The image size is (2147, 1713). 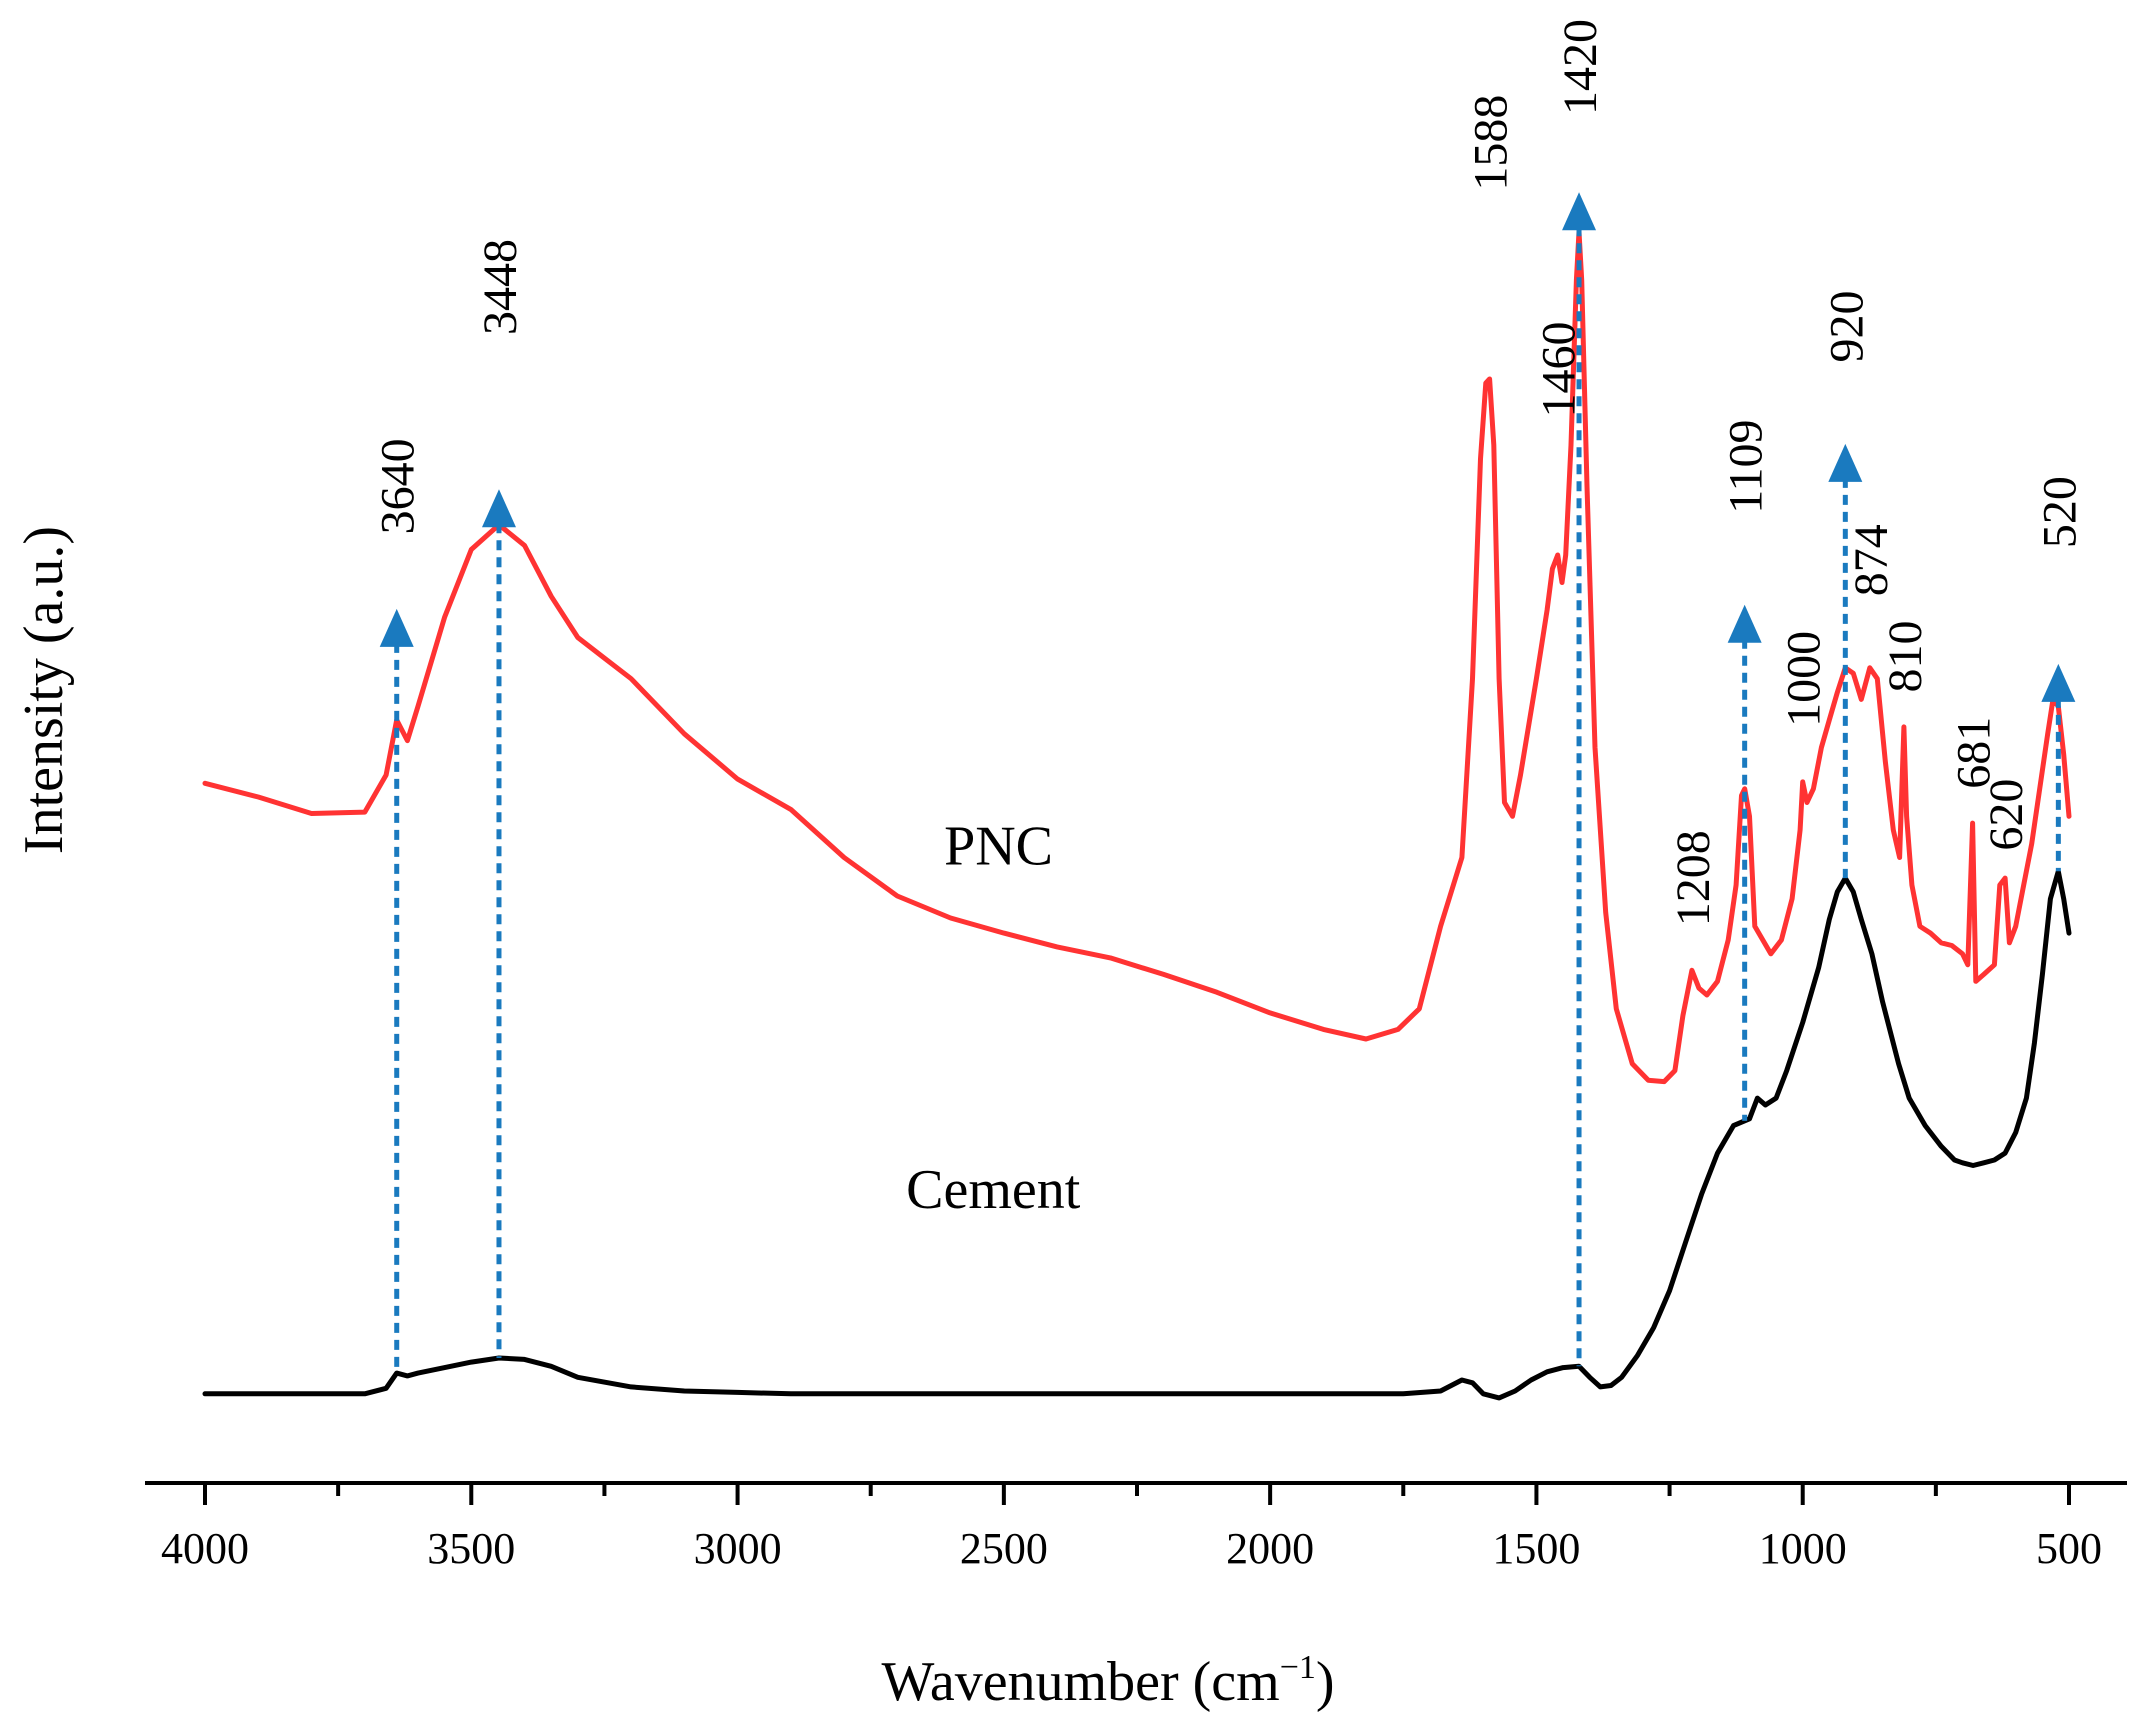 I want to click on x-tick-label-3000: 3000, so click(x=738, y=1548).